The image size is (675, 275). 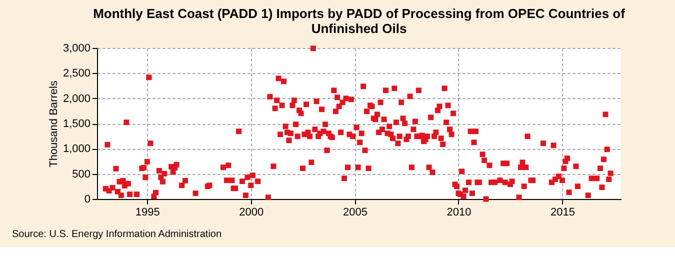 I want to click on y-tick-label: 1,000, so click(x=76, y=149).